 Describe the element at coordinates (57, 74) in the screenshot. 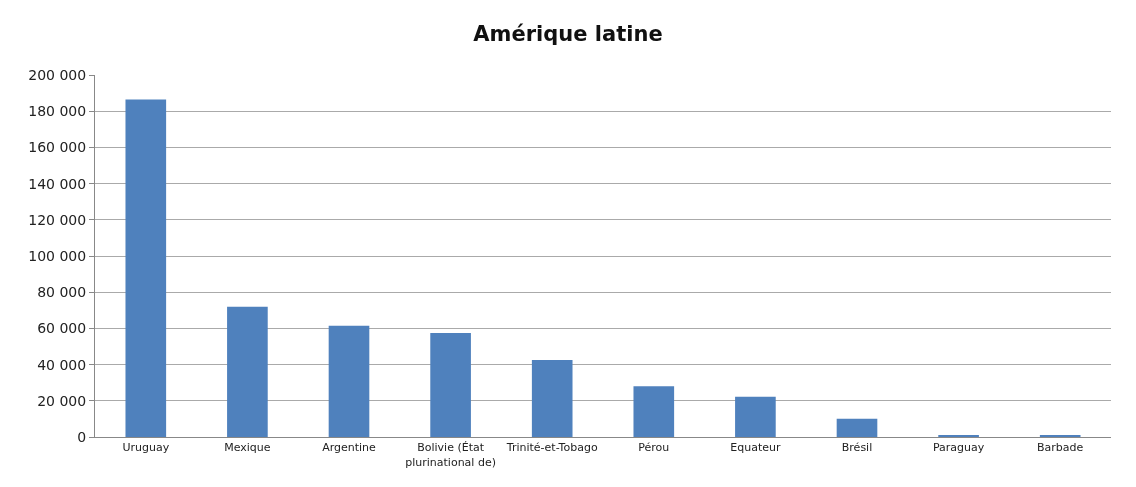

I see `y-tick-label: 200 000` at that location.